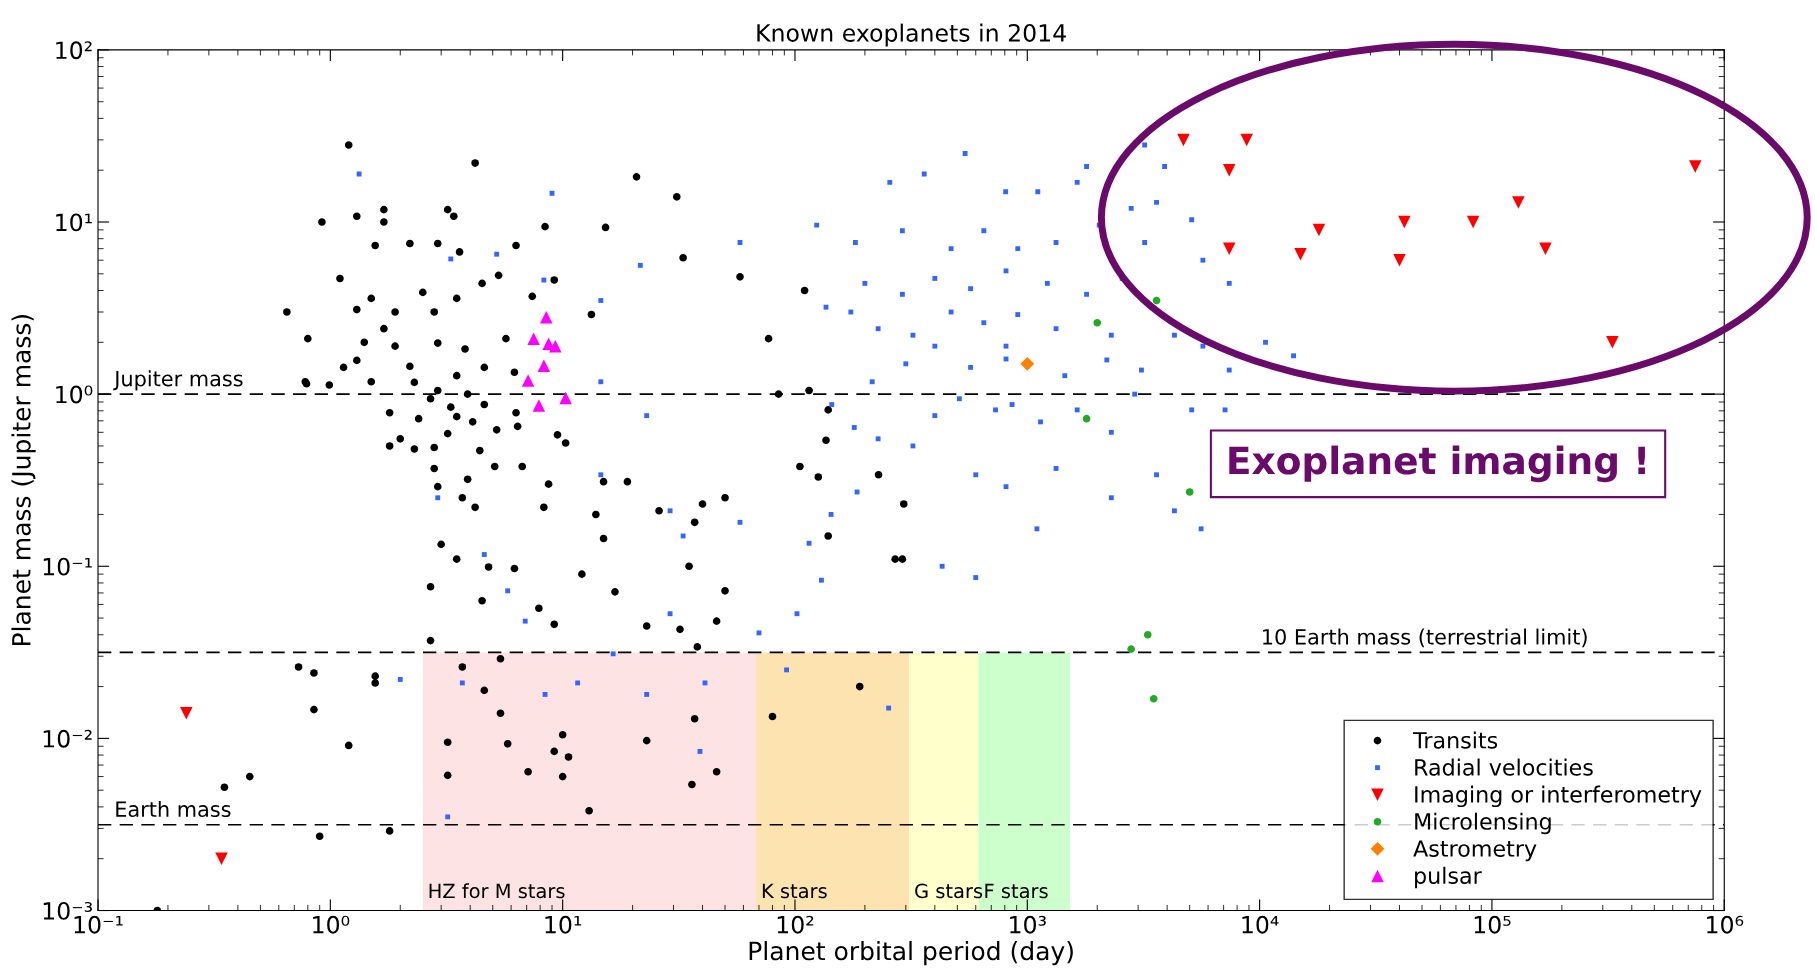 The height and width of the screenshot is (978, 1815). Describe the element at coordinates (497, 891) in the screenshot. I see `band-label: HZ for M stars` at that location.